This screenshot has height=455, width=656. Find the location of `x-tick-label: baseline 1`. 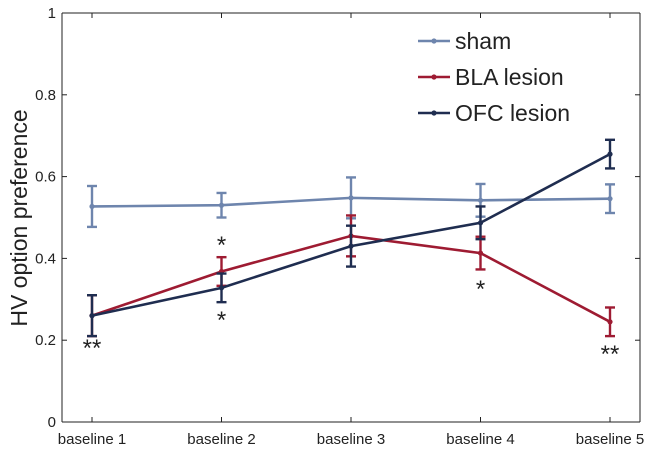

x-tick-label: baseline 1 is located at coordinates (92, 439).